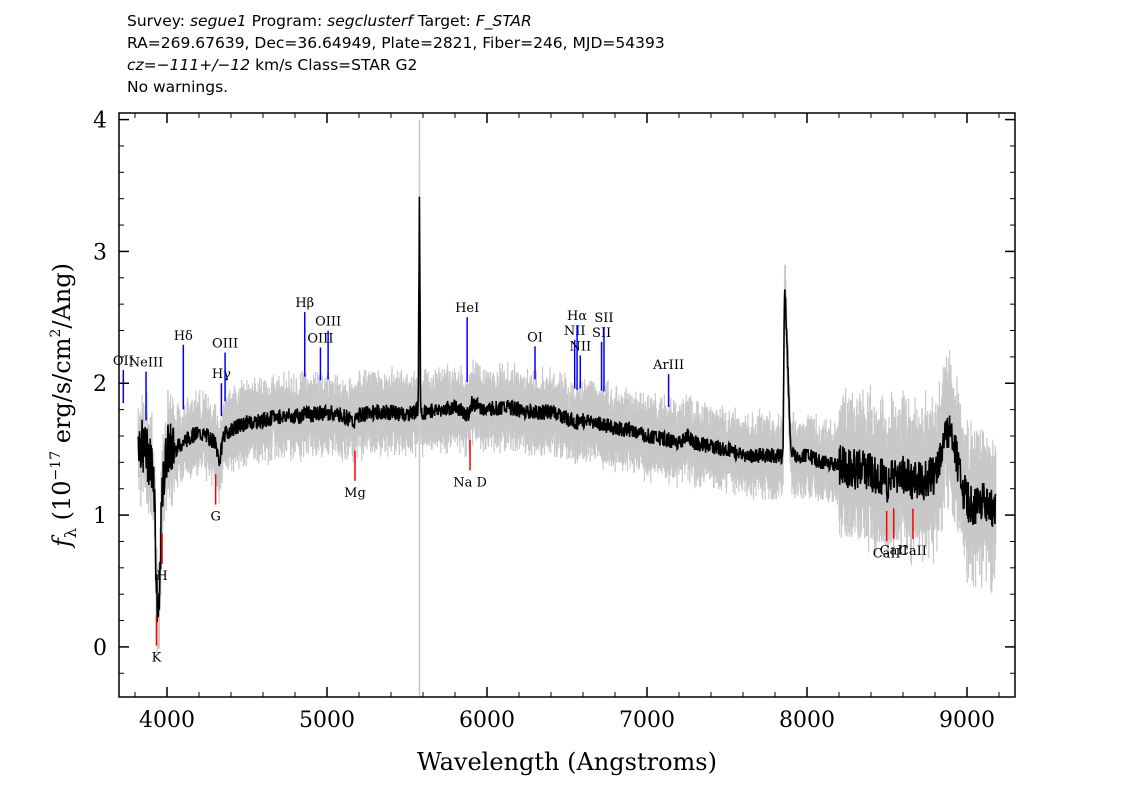  I want to click on x-tick-label: 8000, so click(807, 720).